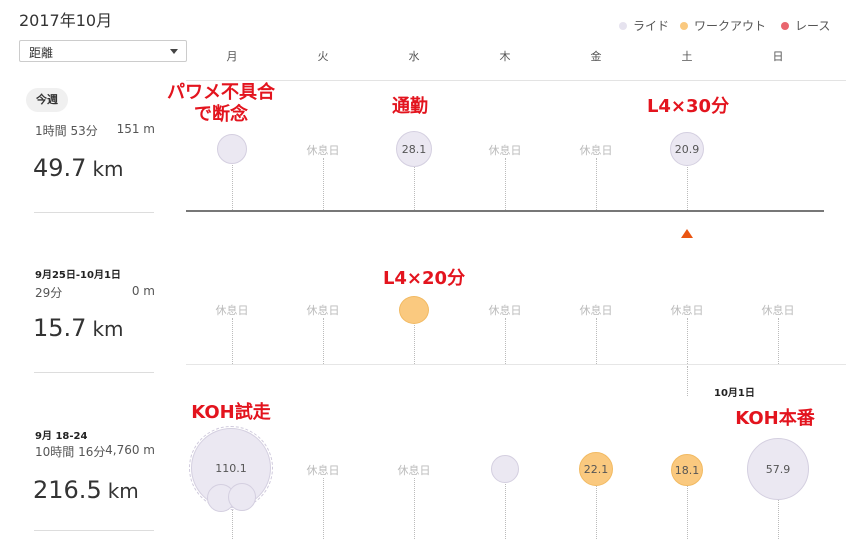 Image resolution: width=867 pixels, height=539 pixels. Describe the element at coordinates (41, 53) in the screenshot. I see `metric-select-value: 距離` at that location.